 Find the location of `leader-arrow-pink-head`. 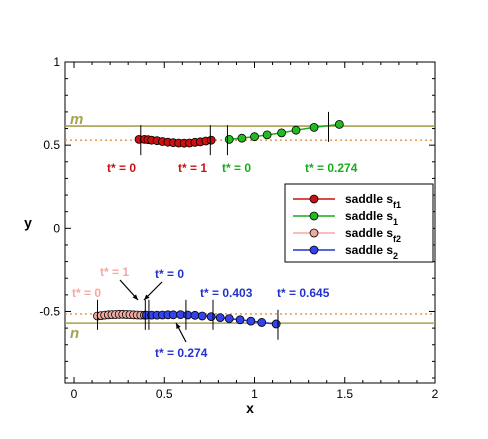

leader-arrow-pink-head is located at coordinates (135, 297).